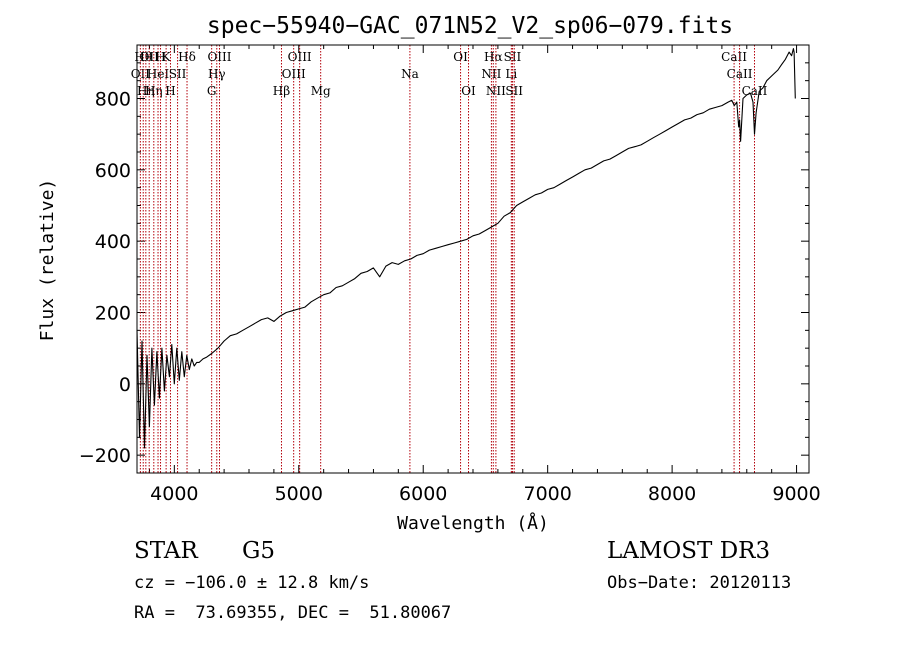 The image size is (900, 649). What do you see at coordinates (166, 551) in the screenshot?
I see `object-class: STAR` at bounding box center [166, 551].